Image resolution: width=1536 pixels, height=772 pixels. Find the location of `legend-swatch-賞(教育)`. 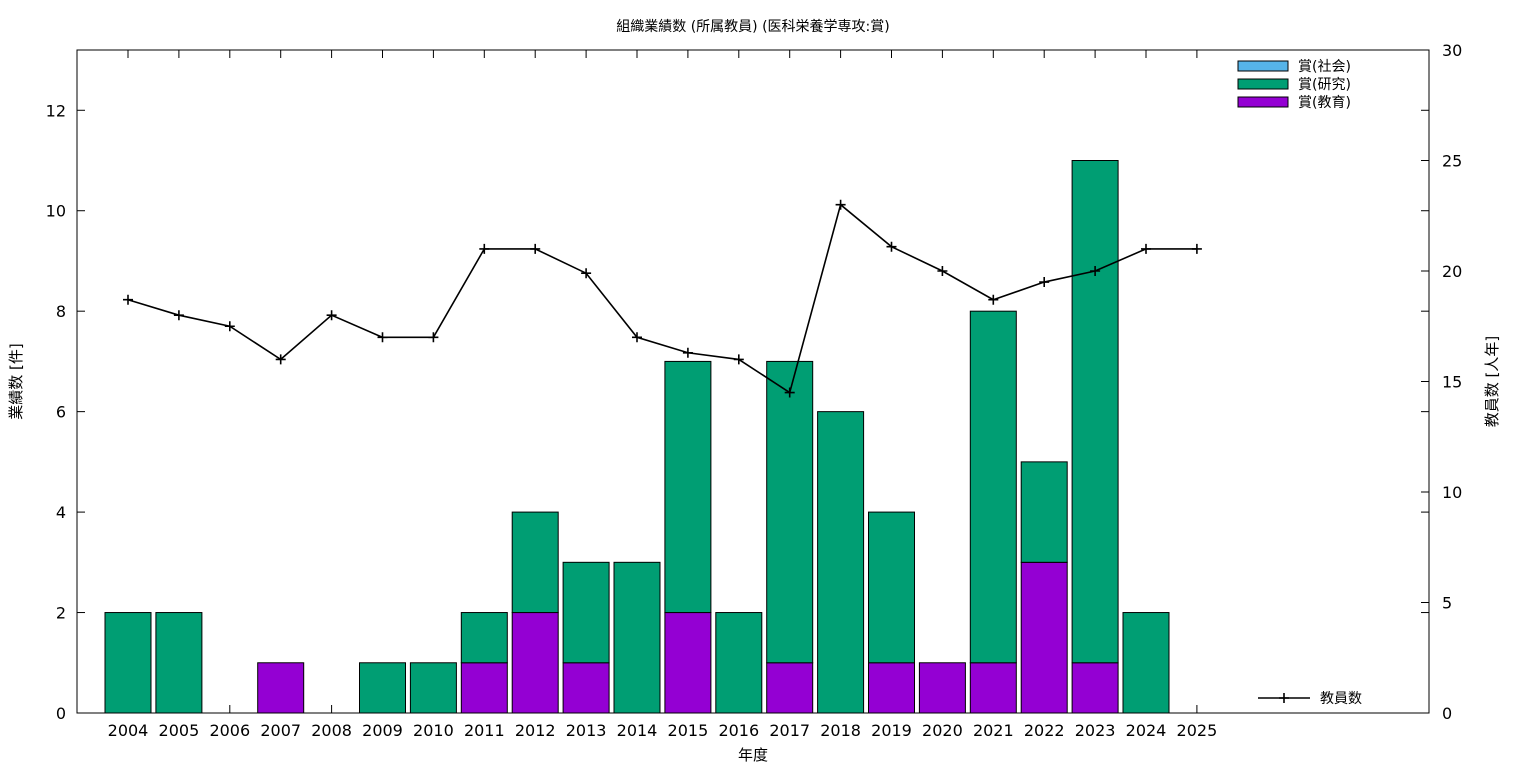

legend-swatch-賞(教育) is located at coordinates (1263, 102).